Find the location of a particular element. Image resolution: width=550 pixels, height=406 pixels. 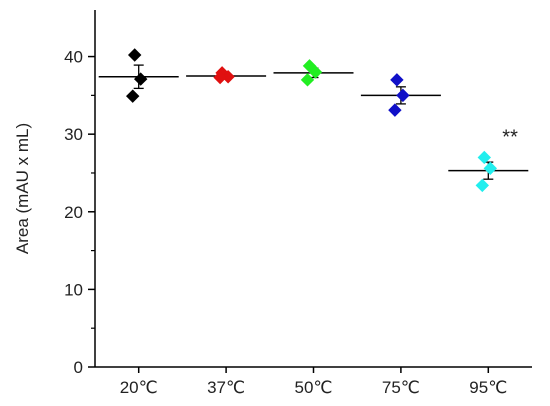

y-tick-label: 0 is located at coordinates (78, 367).